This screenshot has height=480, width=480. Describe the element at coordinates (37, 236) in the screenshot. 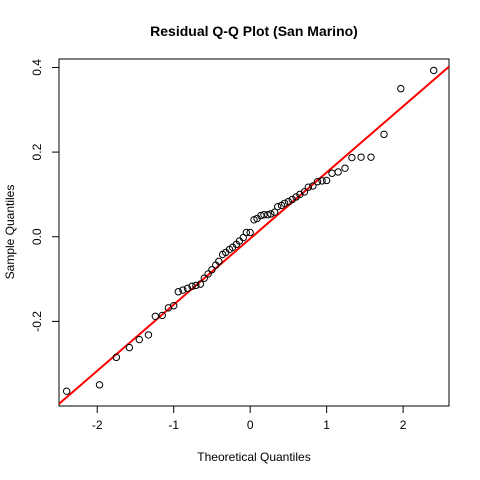

I see `y-tick-label: 0.0` at that location.